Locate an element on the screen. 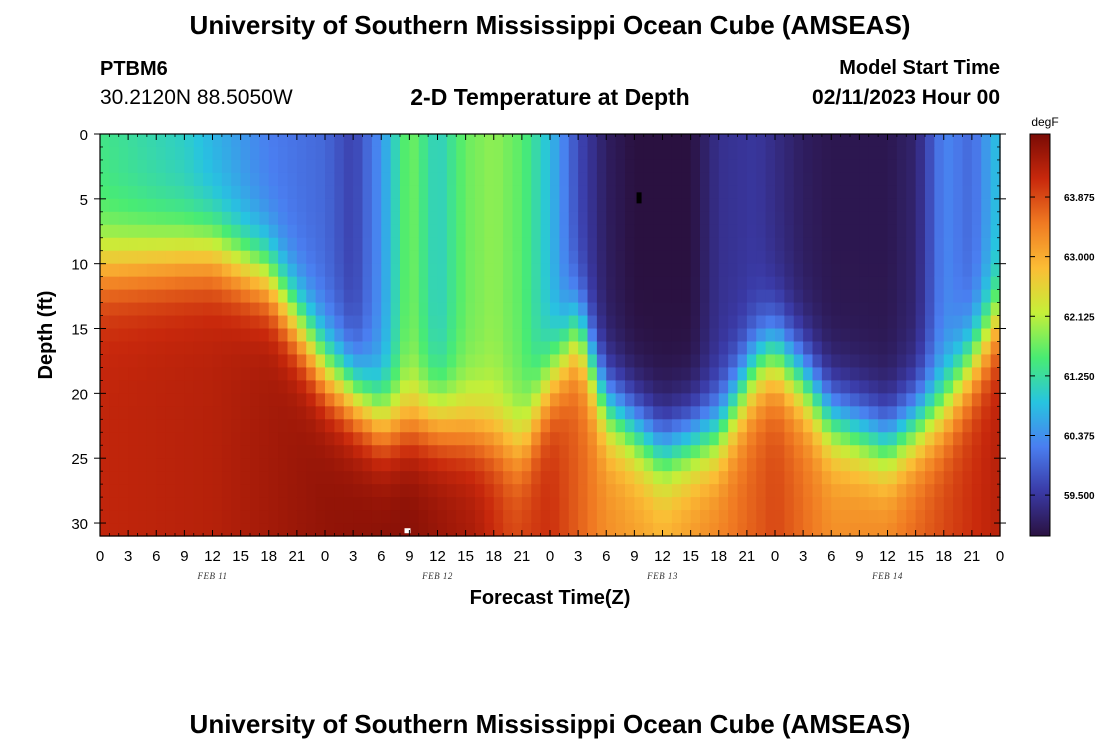 The width and height of the screenshot is (1100, 750). x-tick-label: 3 is located at coordinates (128, 556).